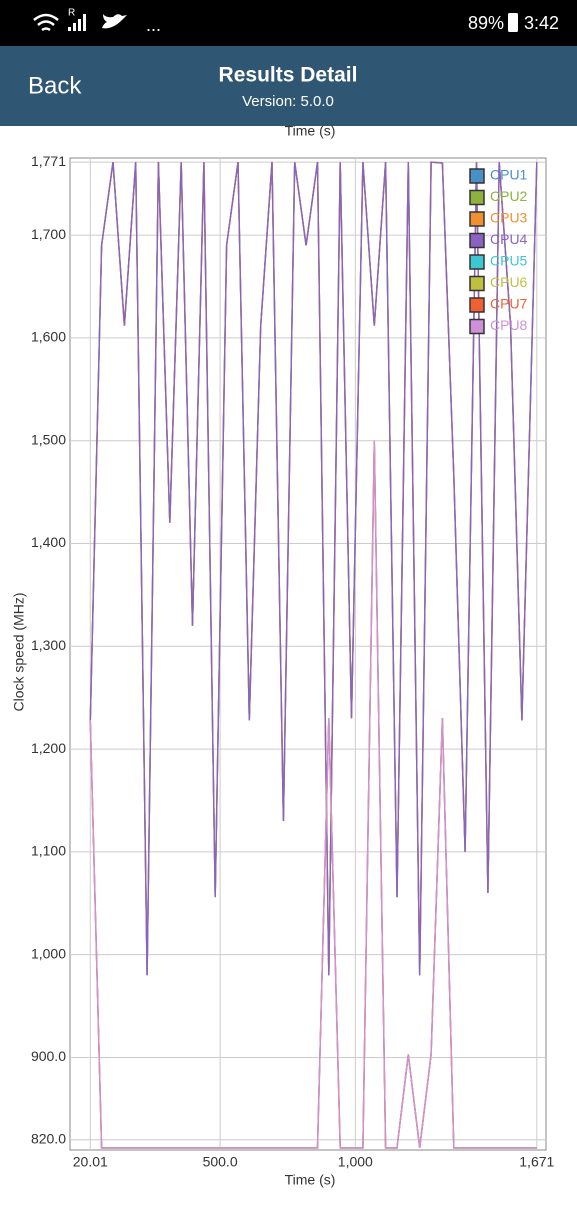  I want to click on header-bar, so click(288, 86).